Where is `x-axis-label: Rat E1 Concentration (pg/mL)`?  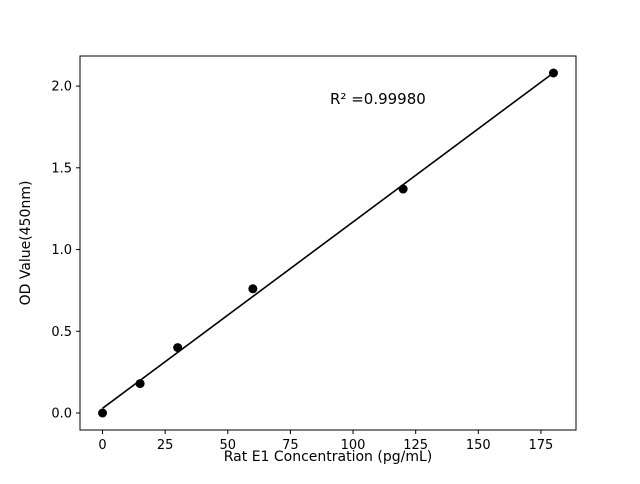 x-axis-label: Rat E1 Concentration (pg/mL) is located at coordinates (328, 457).